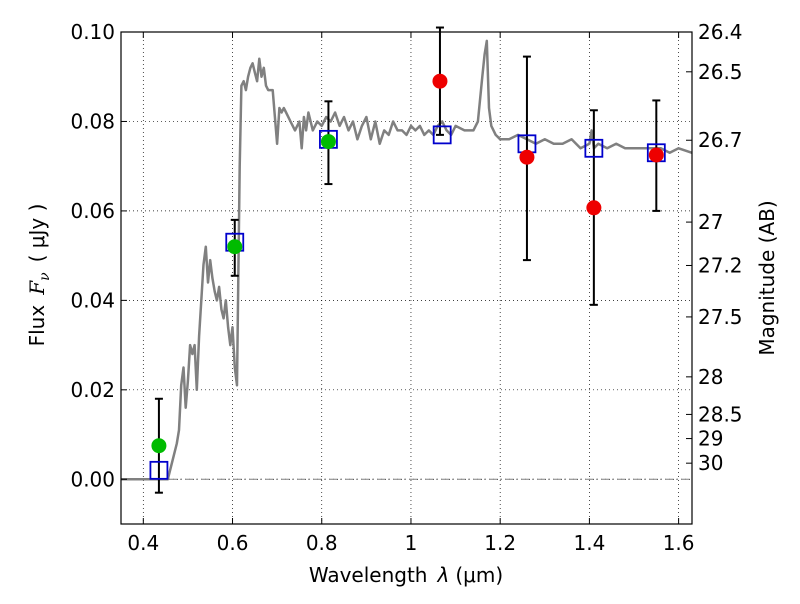 The width and height of the screenshot is (800, 604). What do you see at coordinates (92, 479) in the screenshot?
I see `y-tick-label: 0.00` at bounding box center [92, 479].